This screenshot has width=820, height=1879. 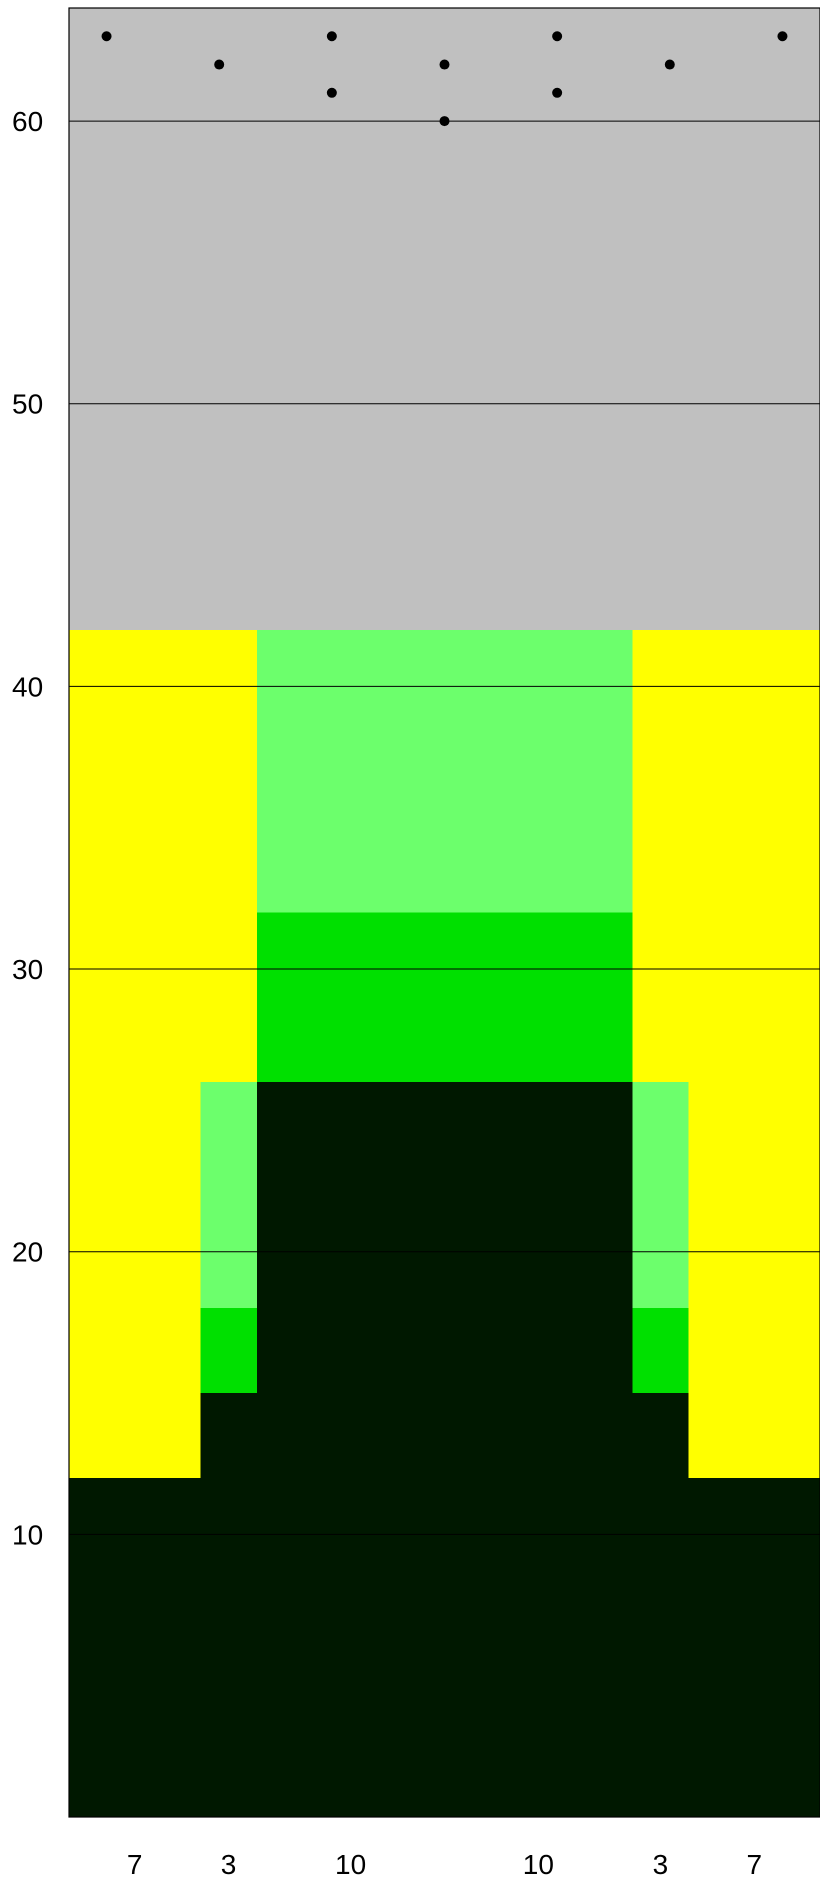 What do you see at coordinates (444, 79) in the screenshot?
I see `points` at bounding box center [444, 79].